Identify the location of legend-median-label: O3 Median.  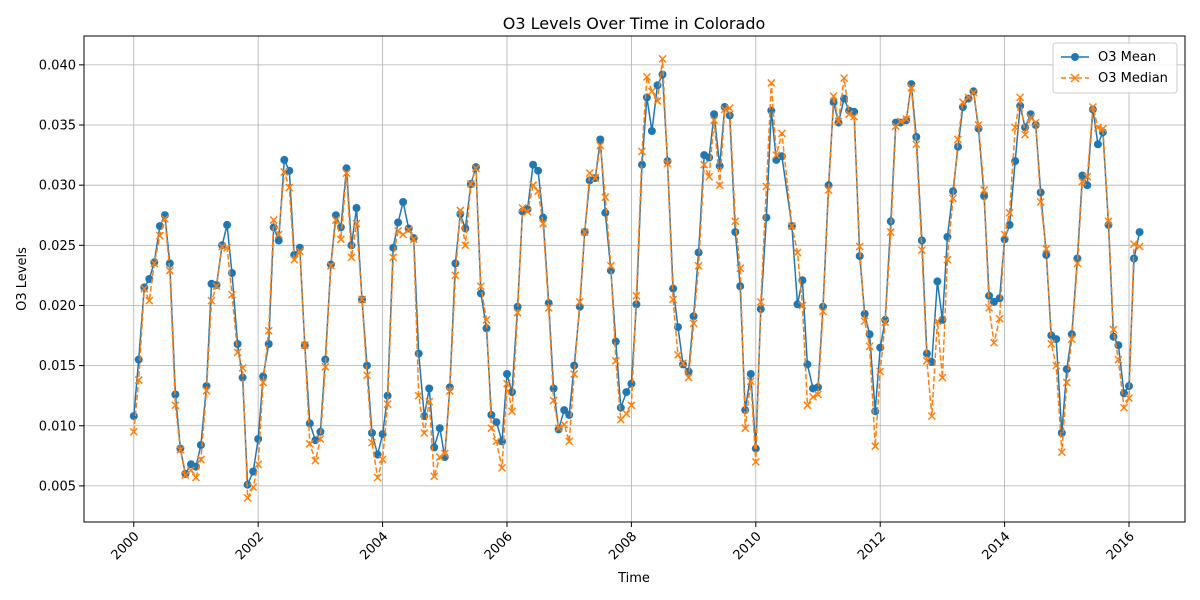
(1133, 78).